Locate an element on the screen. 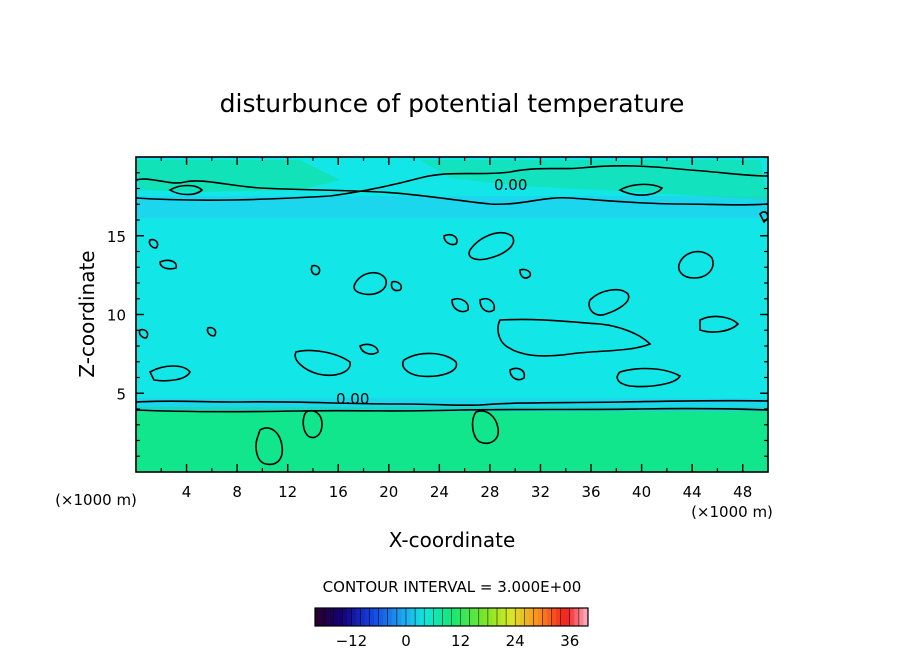 Image resolution: width=904 pixels, height=654 pixels. y-axis-label: Z-coordinate is located at coordinates (87, 313).